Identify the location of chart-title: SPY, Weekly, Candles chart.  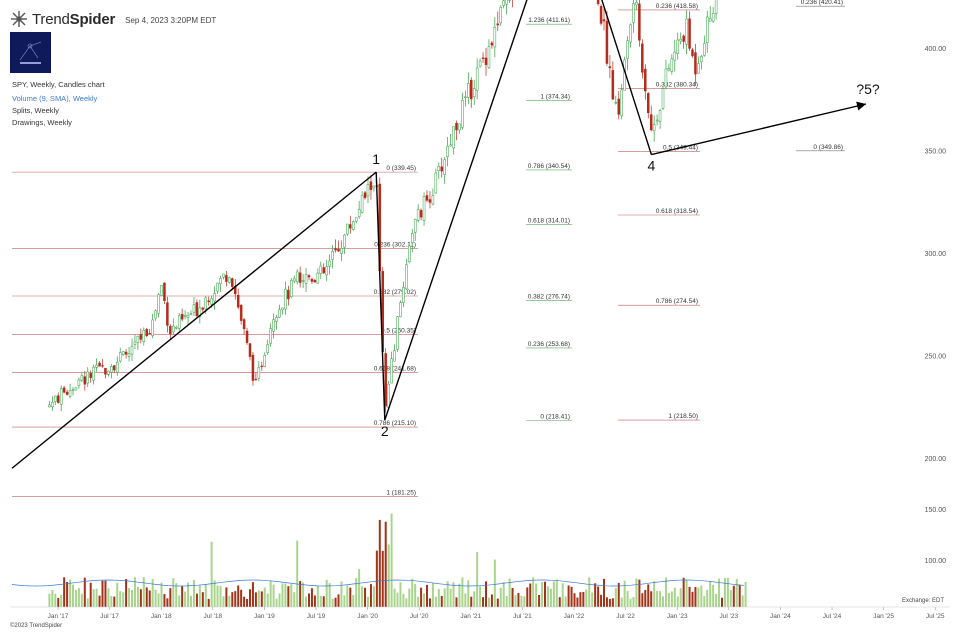
(58, 84).